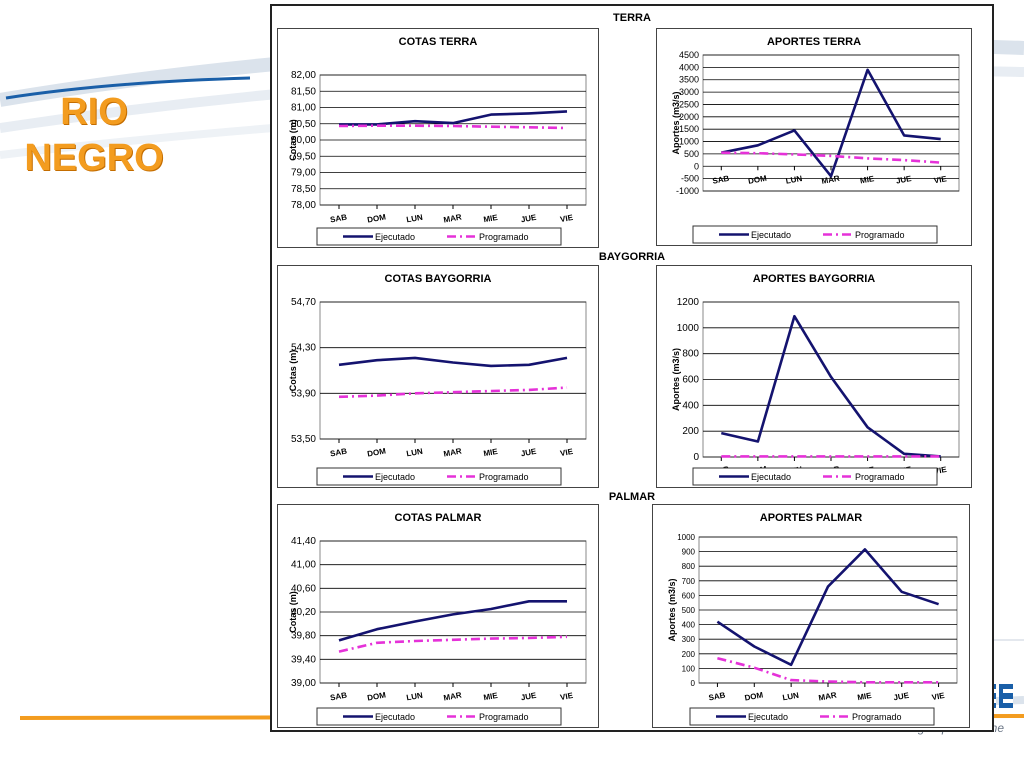  Describe the element at coordinates (689, 80) in the screenshot. I see `y-tick-label: 3500` at that location.